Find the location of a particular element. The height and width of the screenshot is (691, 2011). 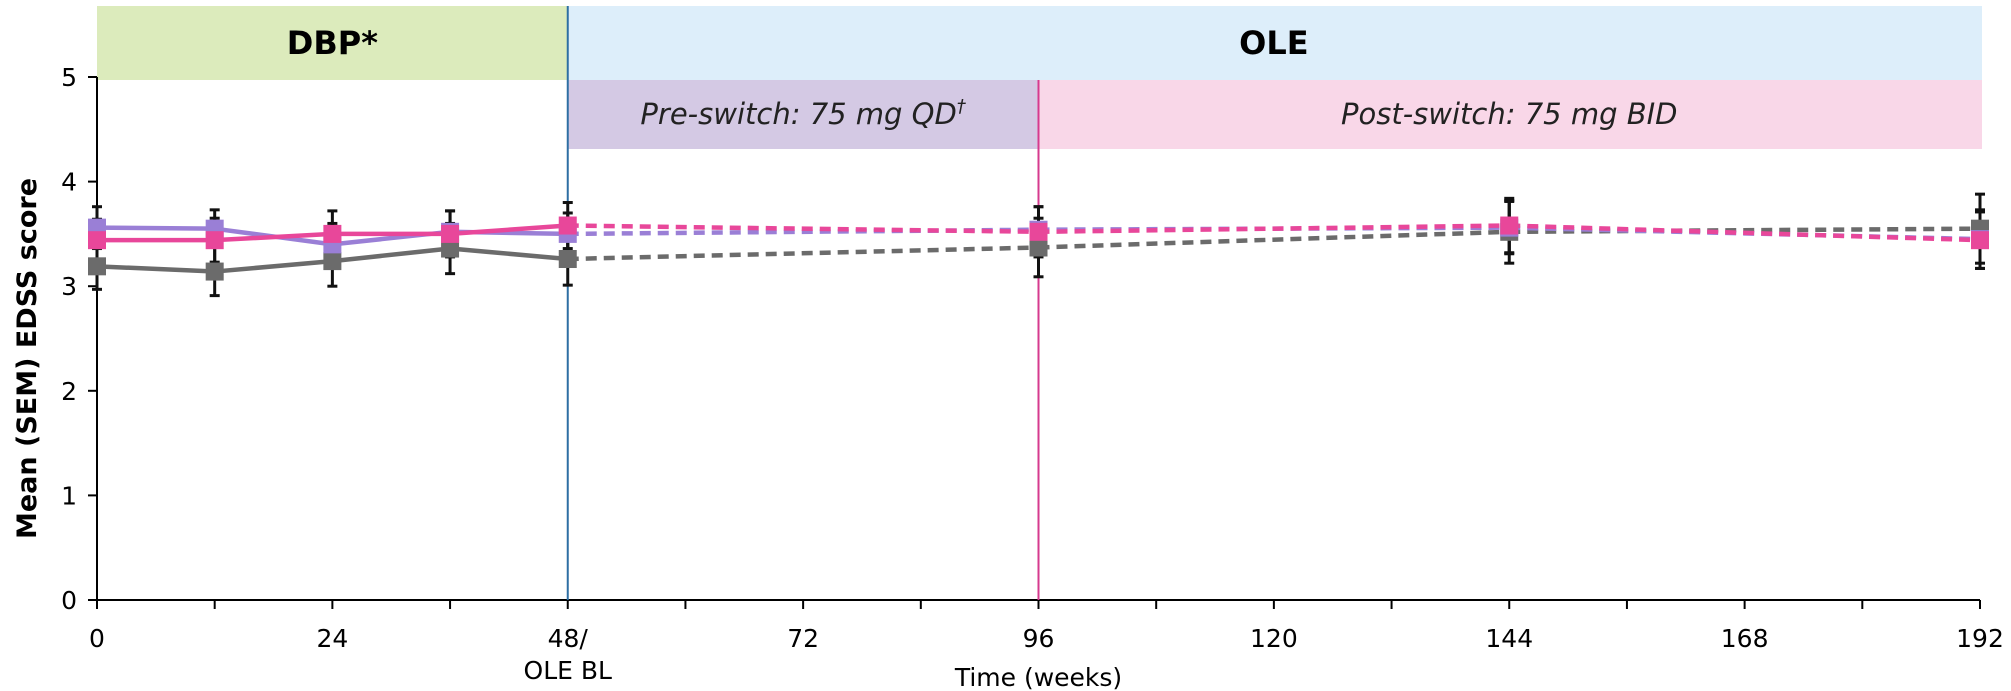

ole-band is located at coordinates (1274, 43).